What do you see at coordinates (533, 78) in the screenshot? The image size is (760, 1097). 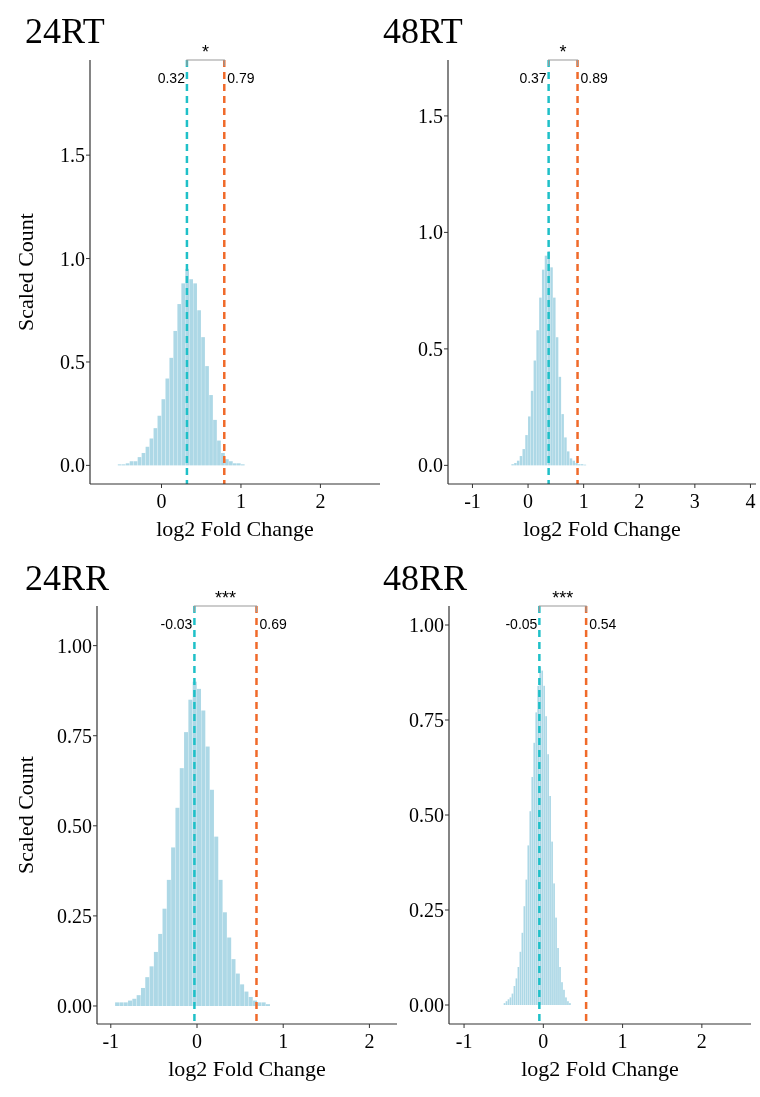 I see `ref-line-label: 0.37` at bounding box center [533, 78].